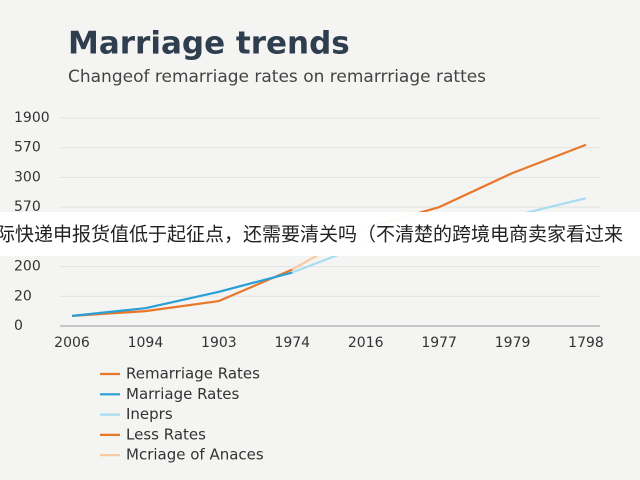 The width and height of the screenshot is (640, 480). I want to click on y-tick-label: 20, so click(23, 296).